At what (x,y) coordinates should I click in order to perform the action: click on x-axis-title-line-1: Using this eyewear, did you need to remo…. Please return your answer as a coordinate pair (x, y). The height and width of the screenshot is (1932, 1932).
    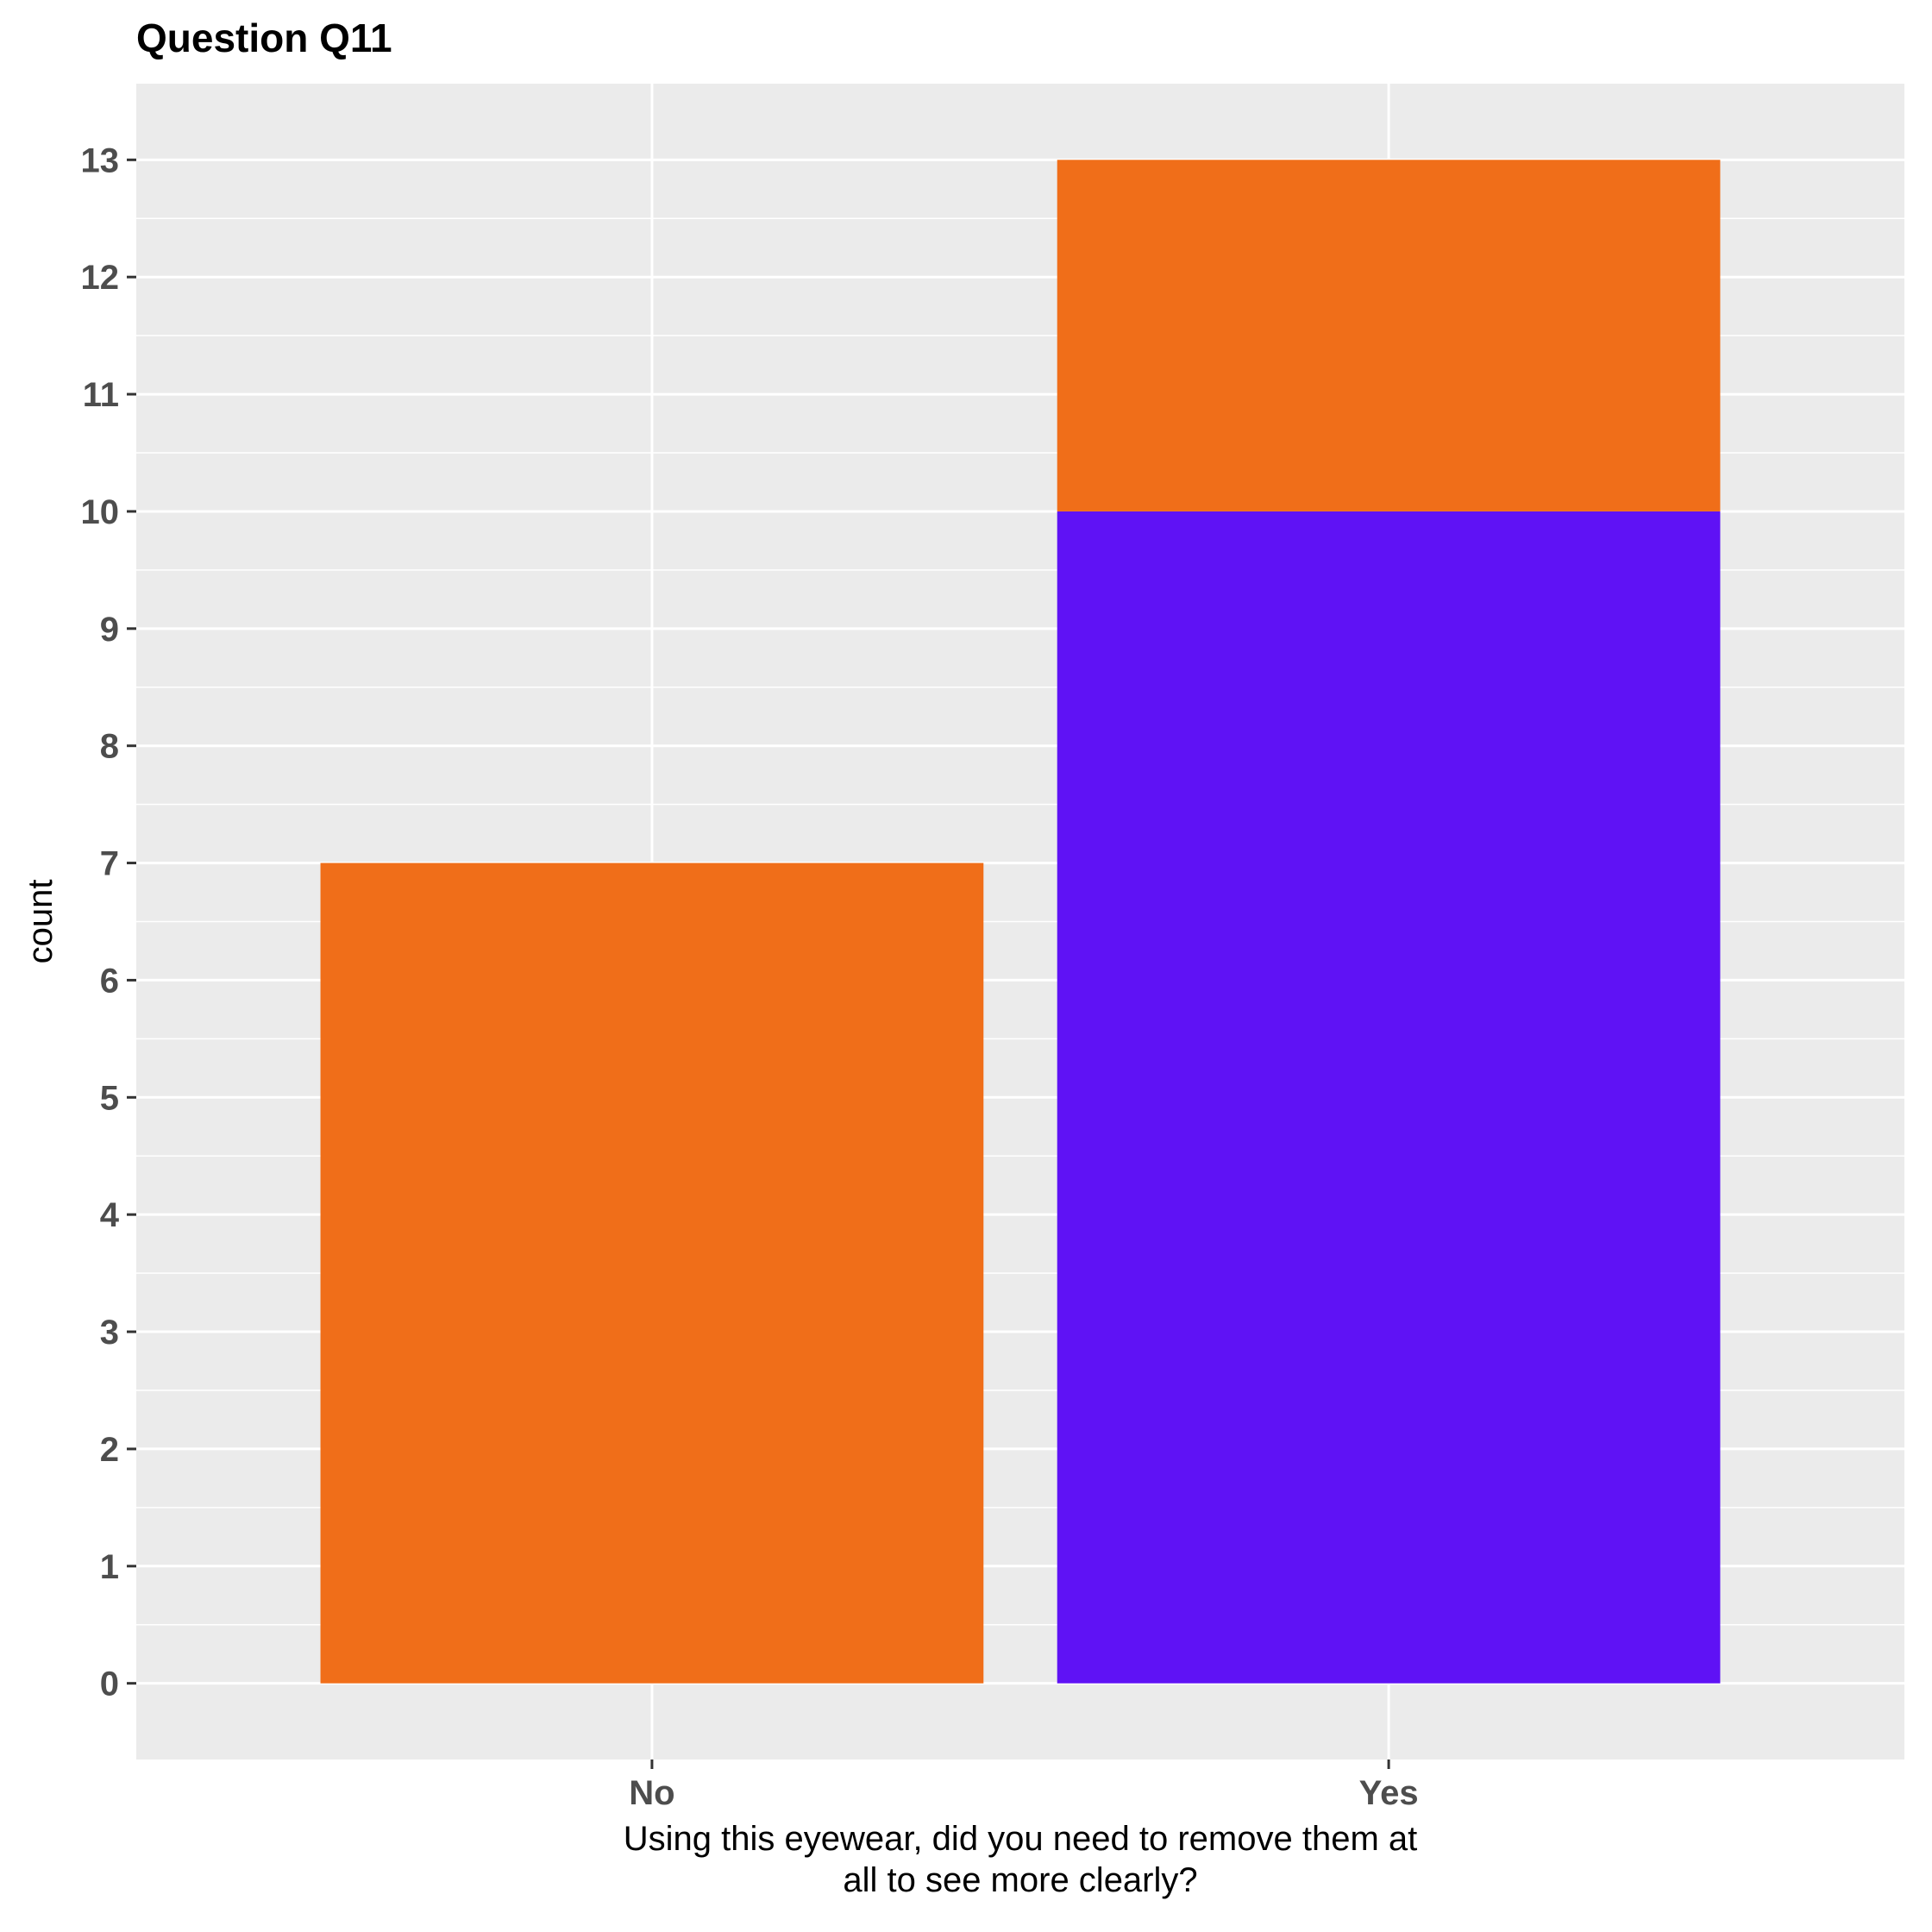
    Looking at the image, I should click on (1021, 1839).